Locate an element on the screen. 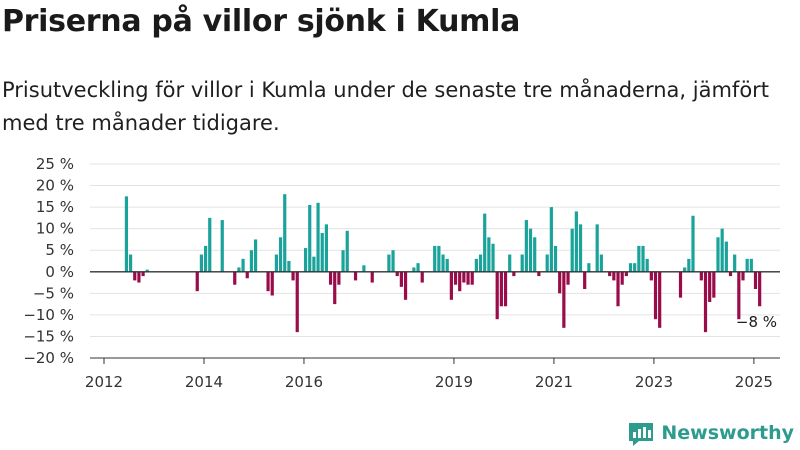 The image size is (800, 450). newsworthy-logo-icon is located at coordinates (641, 434).